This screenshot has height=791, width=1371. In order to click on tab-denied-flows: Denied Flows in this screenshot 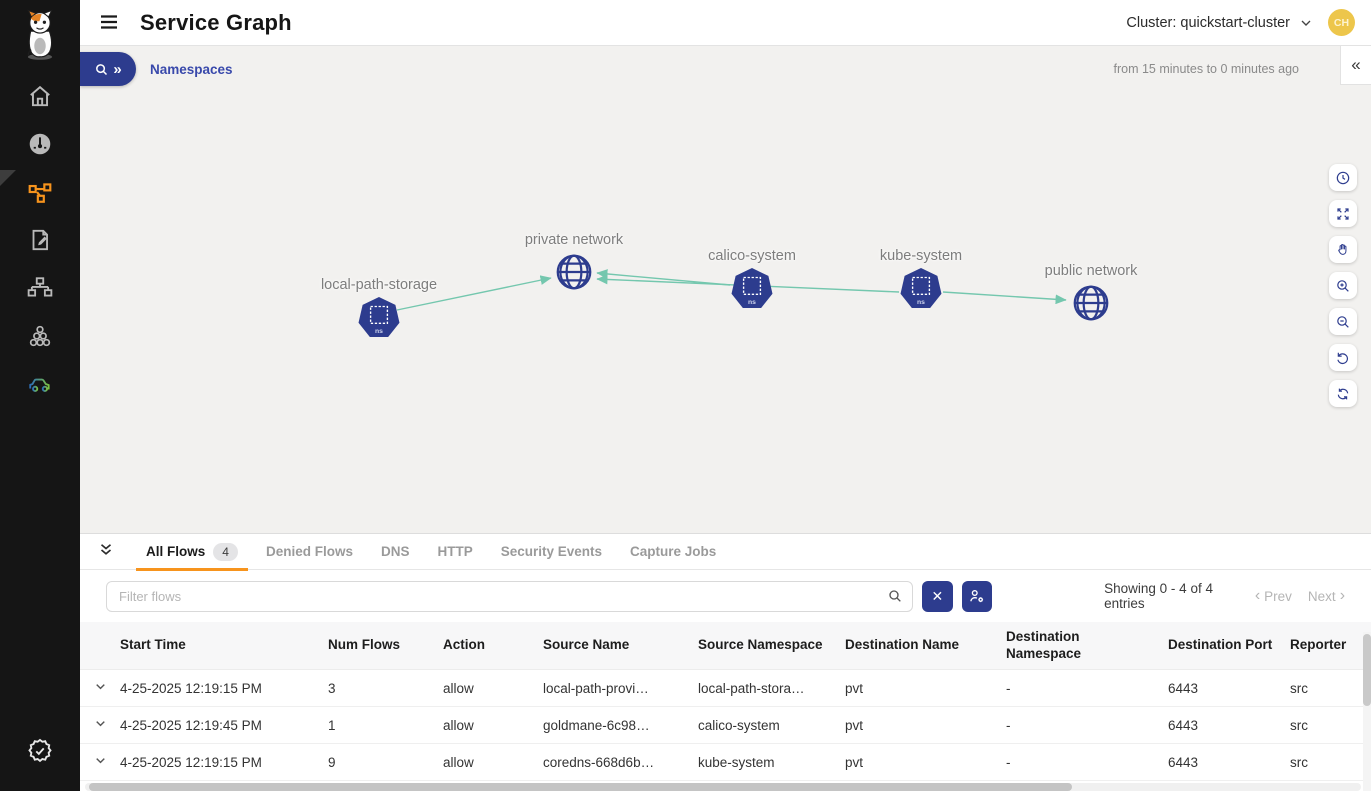, I will do `click(309, 552)`.